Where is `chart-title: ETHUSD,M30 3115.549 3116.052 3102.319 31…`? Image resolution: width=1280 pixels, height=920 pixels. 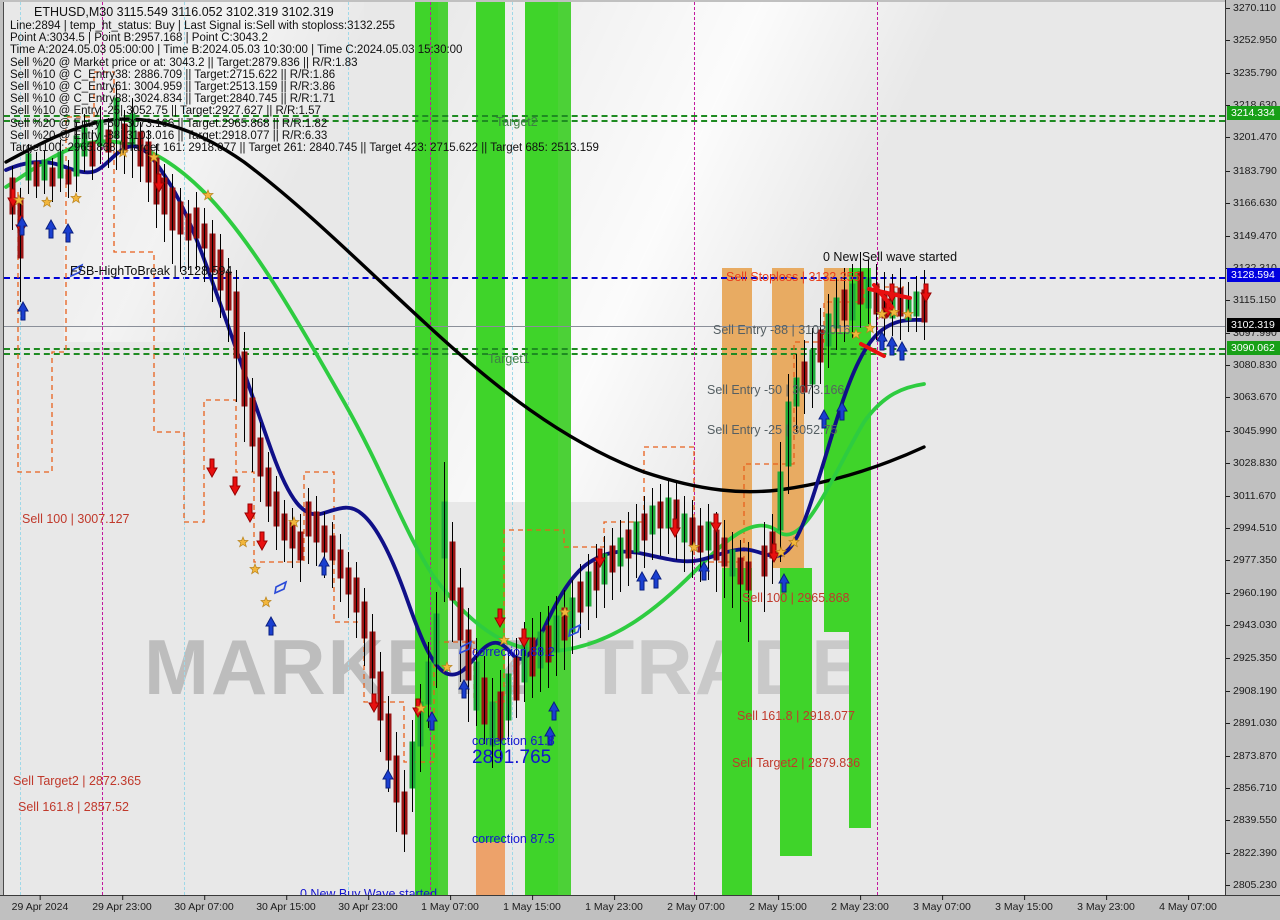
chart-title: ETHUSD,M30 3115.549 3116.052 3102.319 31… is located at coordinates (184, 12).